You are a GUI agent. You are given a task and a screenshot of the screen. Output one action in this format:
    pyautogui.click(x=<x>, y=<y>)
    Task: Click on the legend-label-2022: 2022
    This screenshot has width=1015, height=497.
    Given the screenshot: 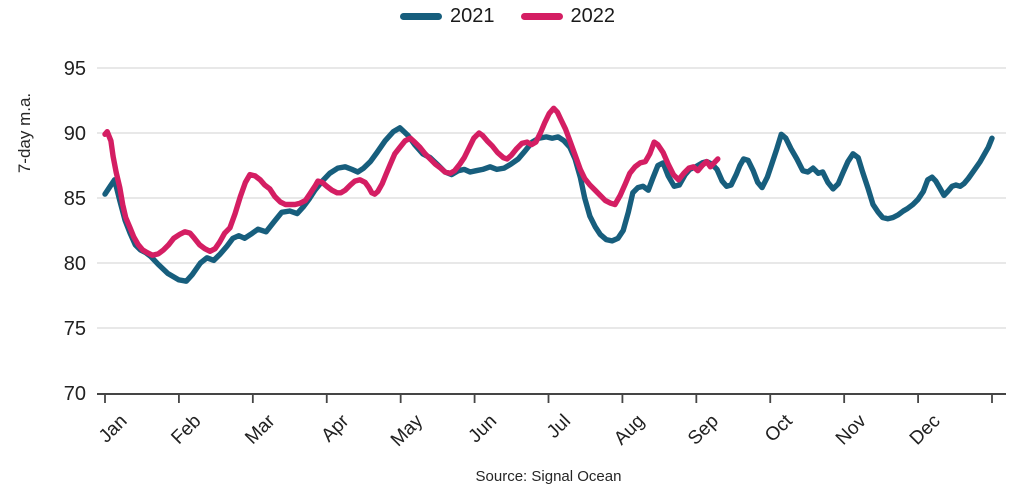 What is the action you would take?
    pyautogui.click(x=593, y=16)
    